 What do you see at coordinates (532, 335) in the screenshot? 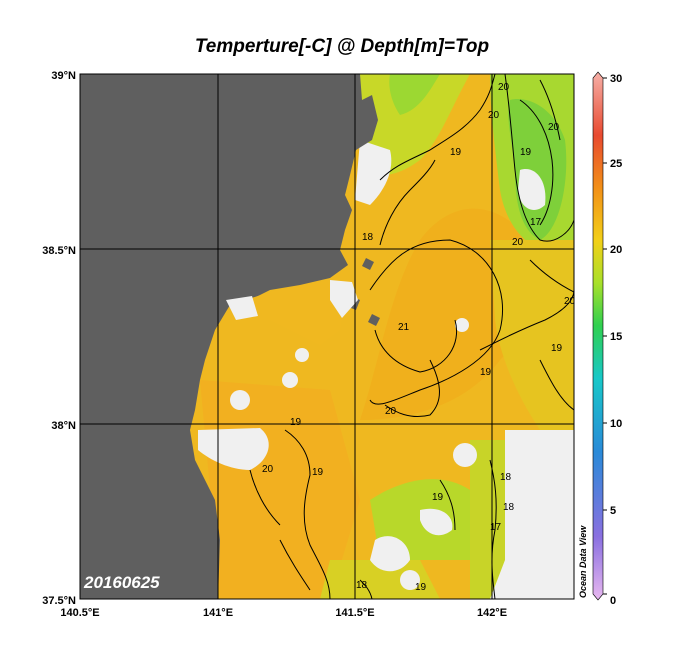
I see `mid-east` at bounding box center [532, 335].